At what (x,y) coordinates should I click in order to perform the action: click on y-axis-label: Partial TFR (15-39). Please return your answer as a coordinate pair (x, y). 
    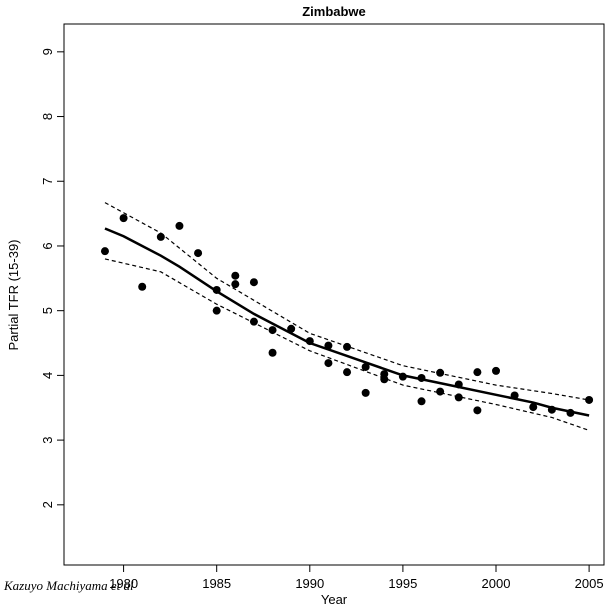
    Looking at the image, I should click on (13, 294).